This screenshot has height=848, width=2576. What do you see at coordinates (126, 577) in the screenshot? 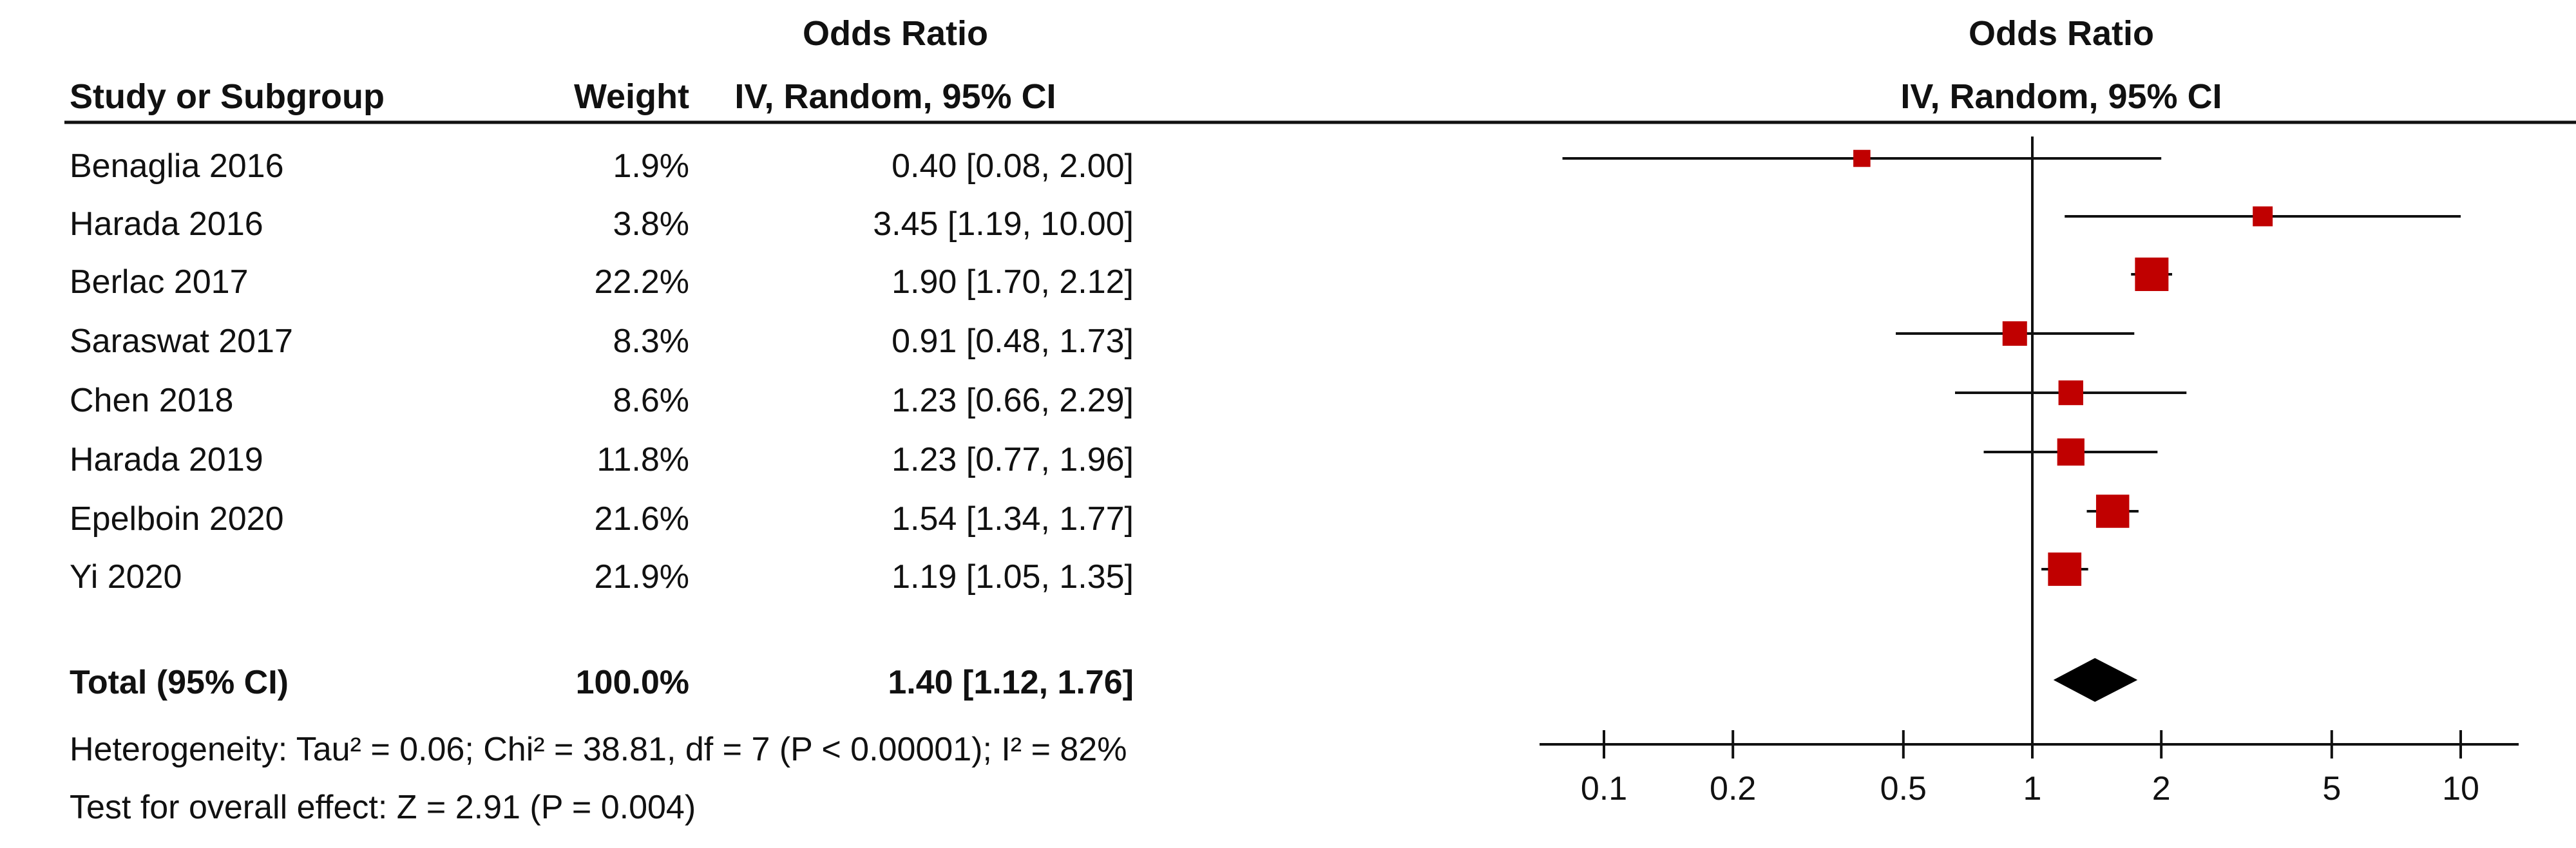
I see `study-name: Yi 2020` at bounding box center [126, 577].